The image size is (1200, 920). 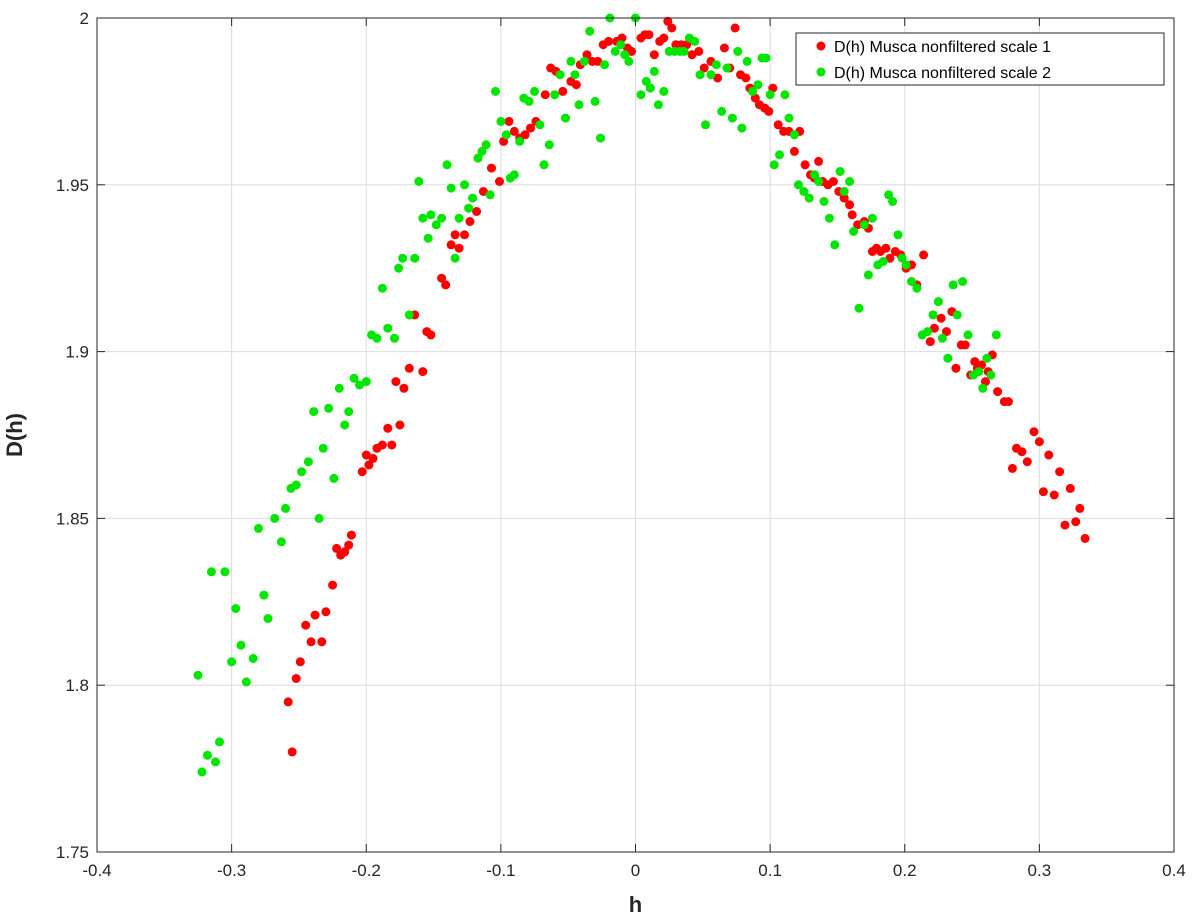 I want to click on x-tick-label: -0.4, so click(x=96, y=870).